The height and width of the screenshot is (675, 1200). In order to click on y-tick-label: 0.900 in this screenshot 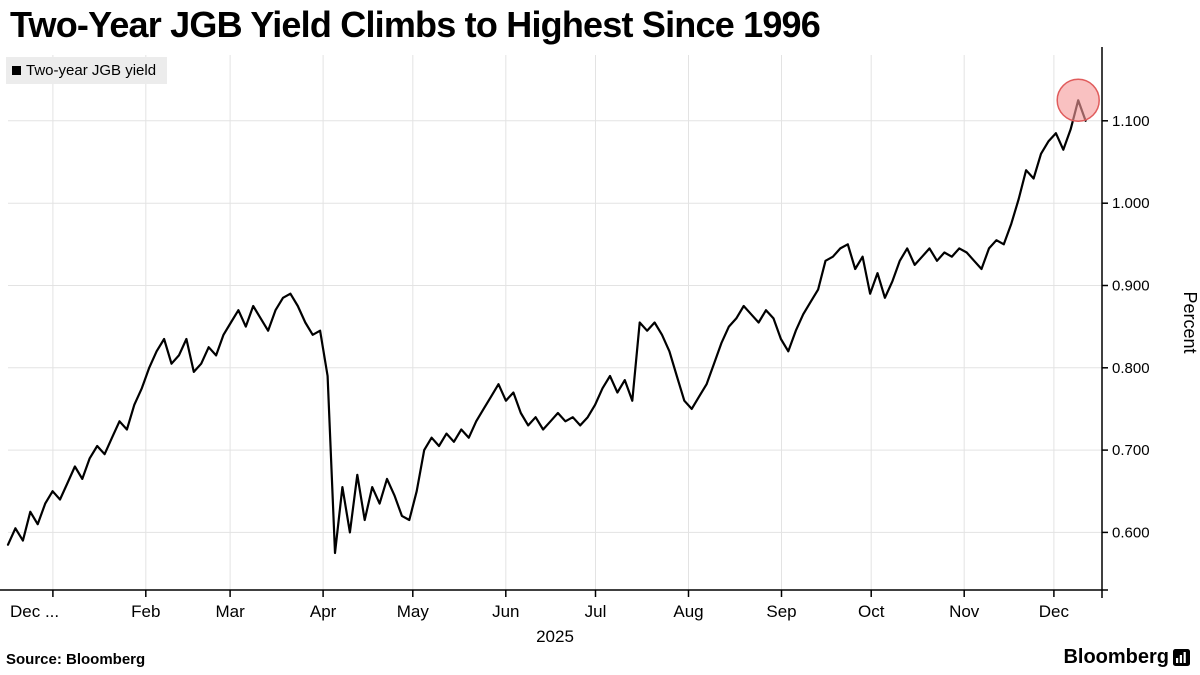, I will do `click(1131, 286)`.